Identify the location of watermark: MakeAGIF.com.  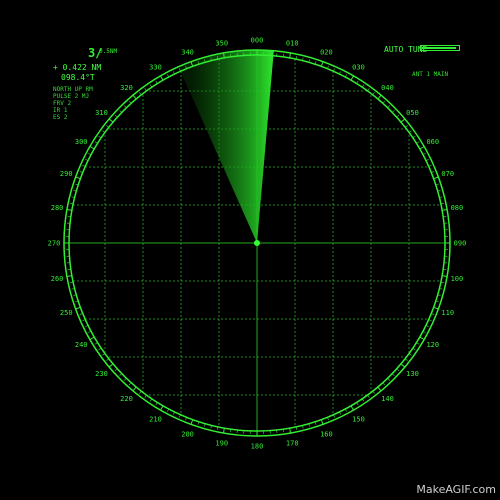
(456, 489).